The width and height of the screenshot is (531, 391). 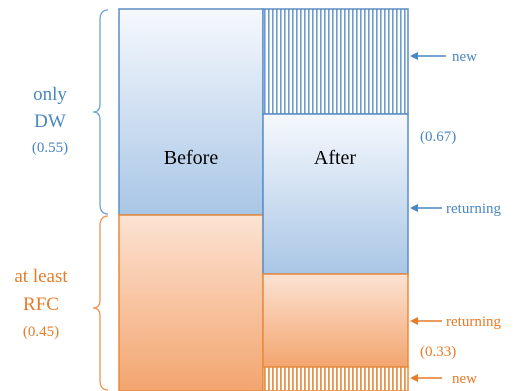 I want to click on at-least-rfc-label-line2: RFC, so click(x=41, y=304).